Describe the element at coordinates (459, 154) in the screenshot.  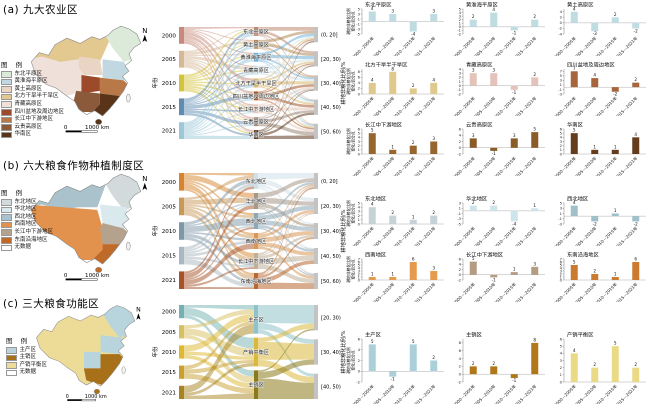
I see `y-tick-label: -2` at that location.